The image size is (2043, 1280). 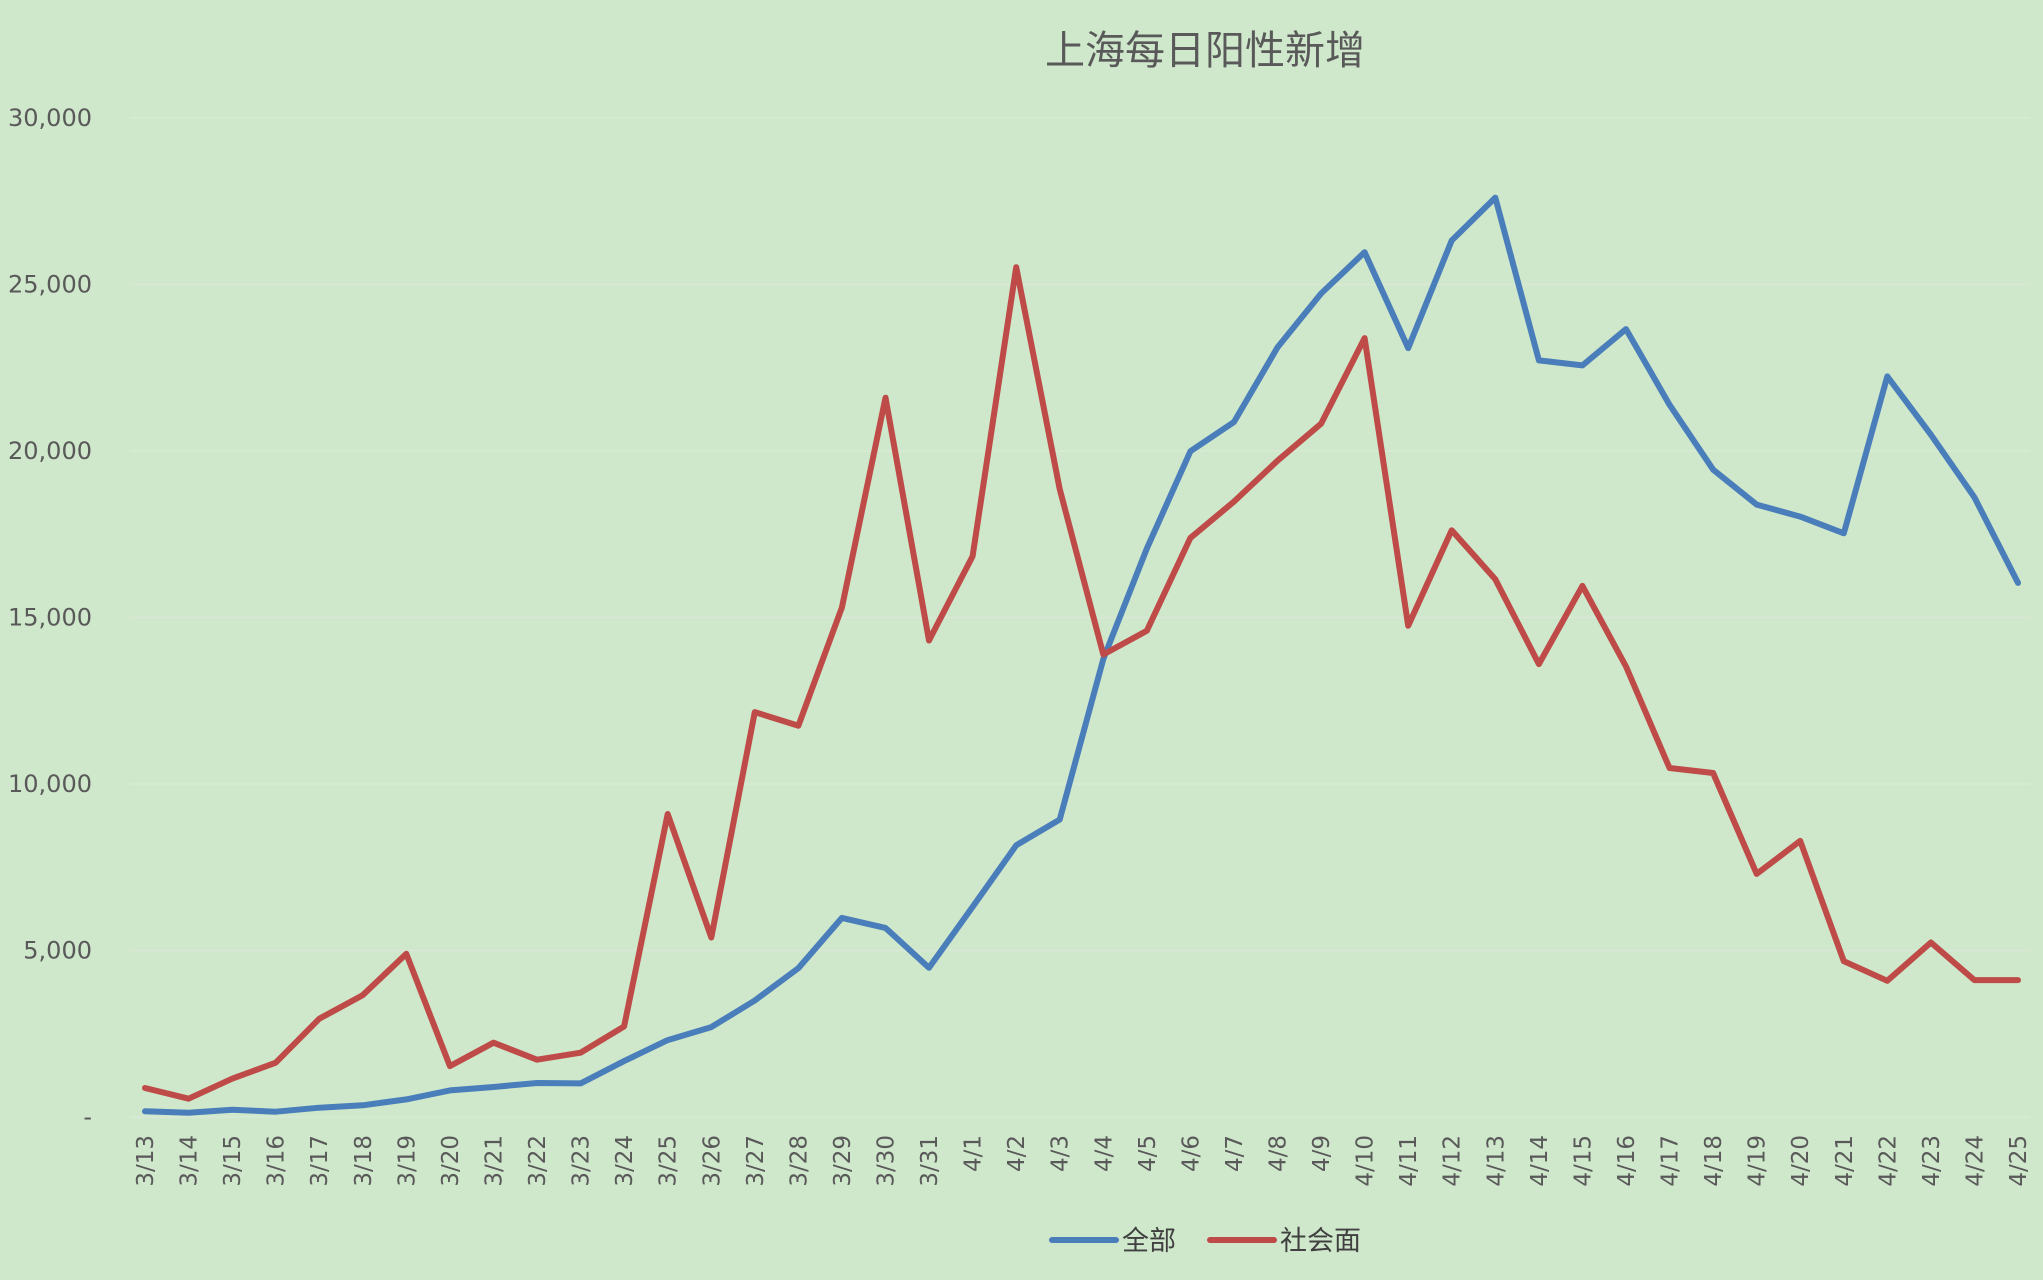 What do you see at coordinates (277, 1161) in the screenshot?
I see `x-tick-label: 3/16` at bounding box center [277, 1161].